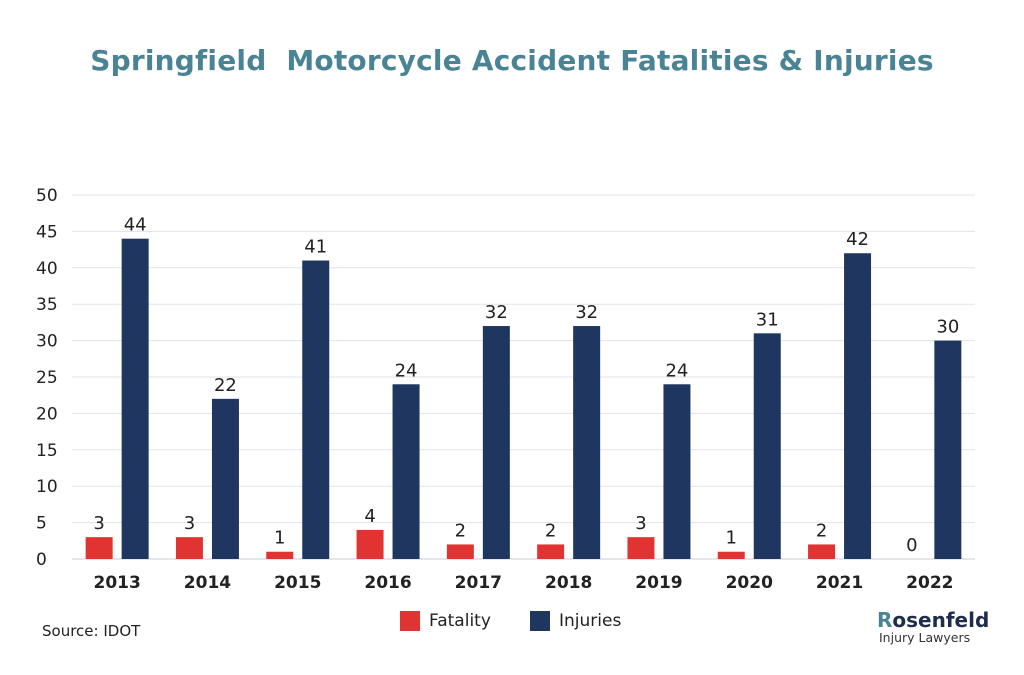 The width and height of the screenshot is (1024, 675). What do you see at coordinates (885, 620) in the screenshot?
I see `logo-r-mark: R` at bounding box center [885, 620].